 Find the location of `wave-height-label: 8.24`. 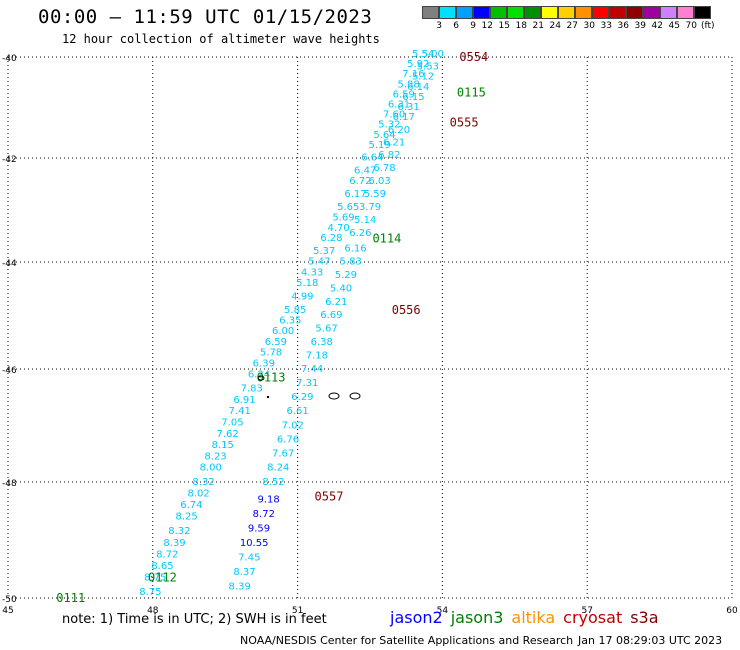

wave-height-label: 8.24 is located at coordinates (278, 468).